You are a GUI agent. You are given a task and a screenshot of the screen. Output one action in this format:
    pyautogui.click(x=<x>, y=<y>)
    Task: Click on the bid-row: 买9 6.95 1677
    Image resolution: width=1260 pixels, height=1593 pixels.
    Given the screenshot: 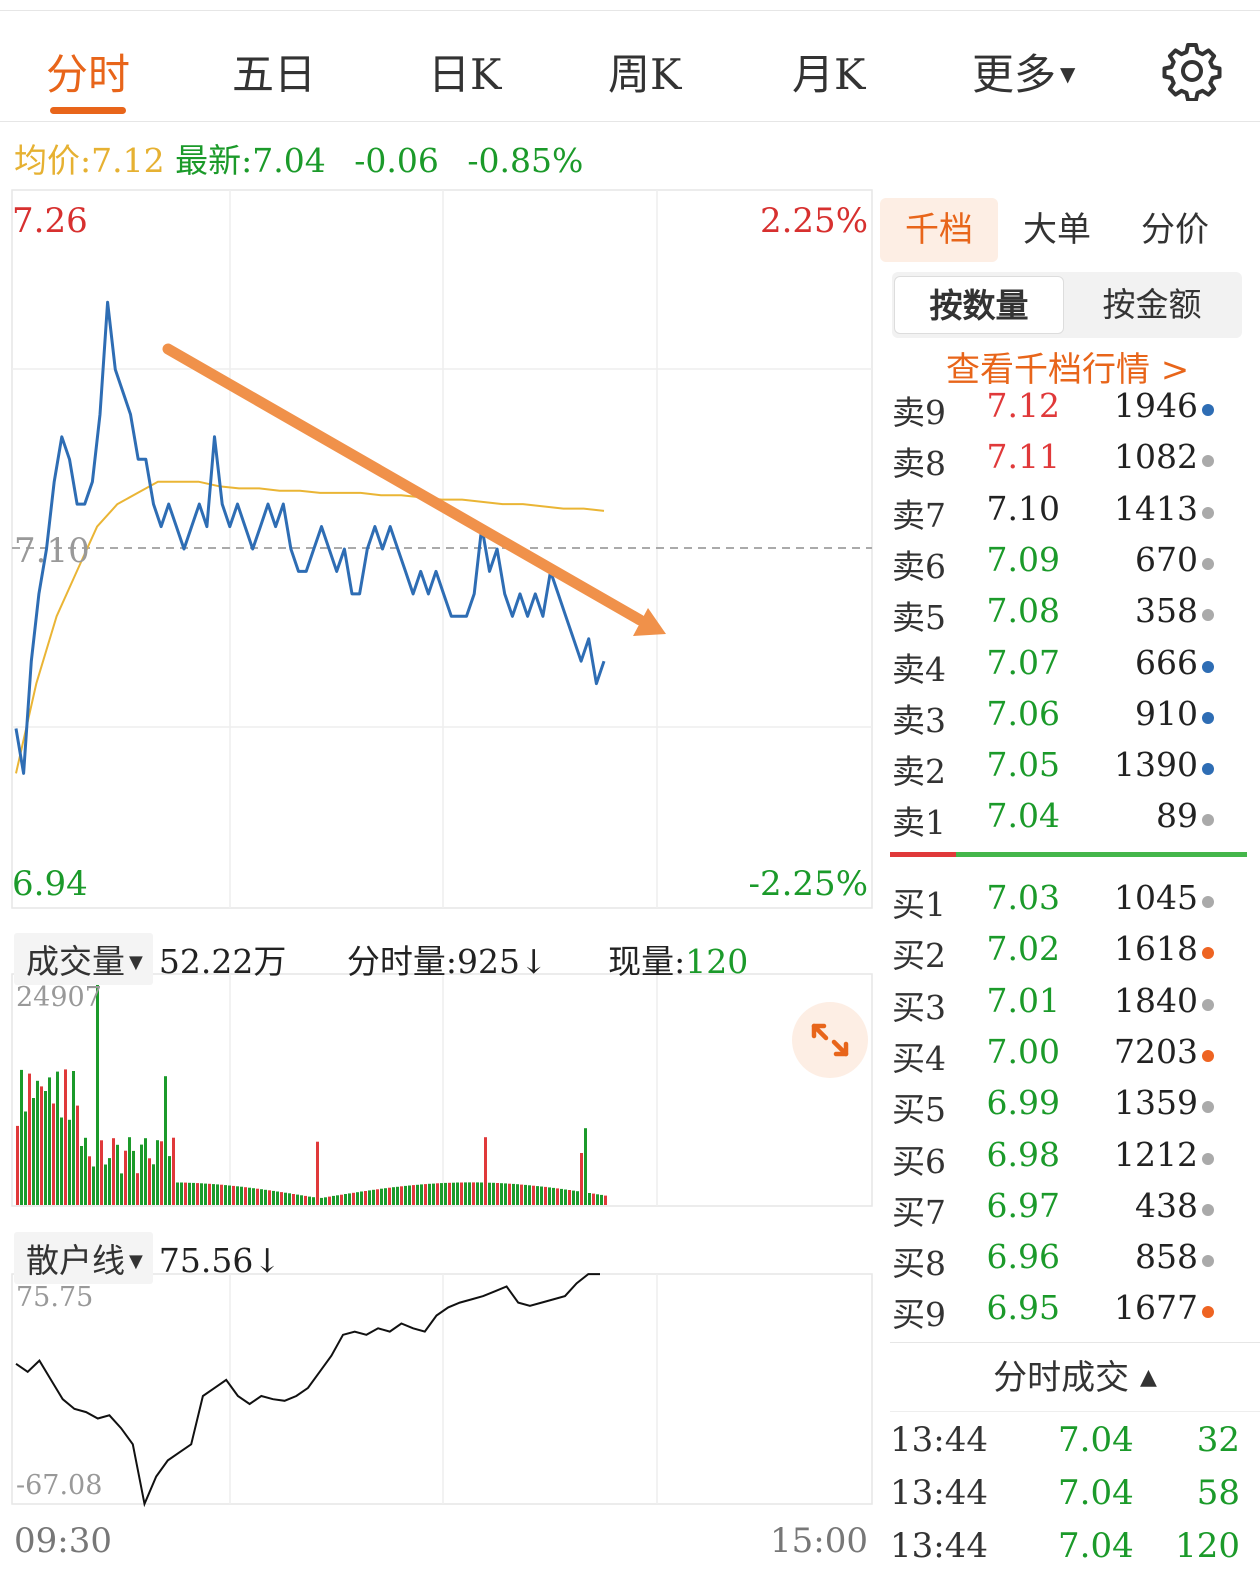 What is the action you would take?
    pyautogui.click(x=1075, y=1313)
    